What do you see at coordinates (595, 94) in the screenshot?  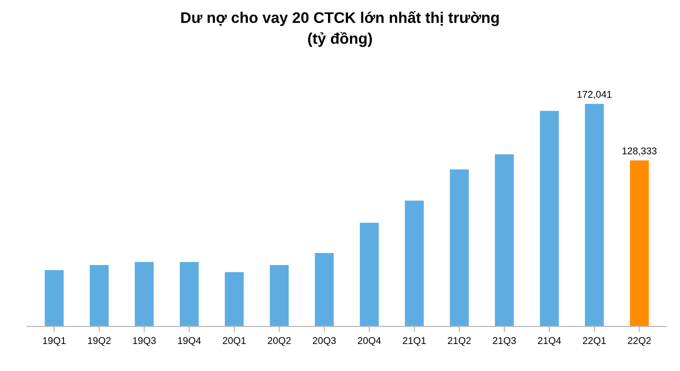 I see `data-label: 172,041` at bounding box center [595, 94].